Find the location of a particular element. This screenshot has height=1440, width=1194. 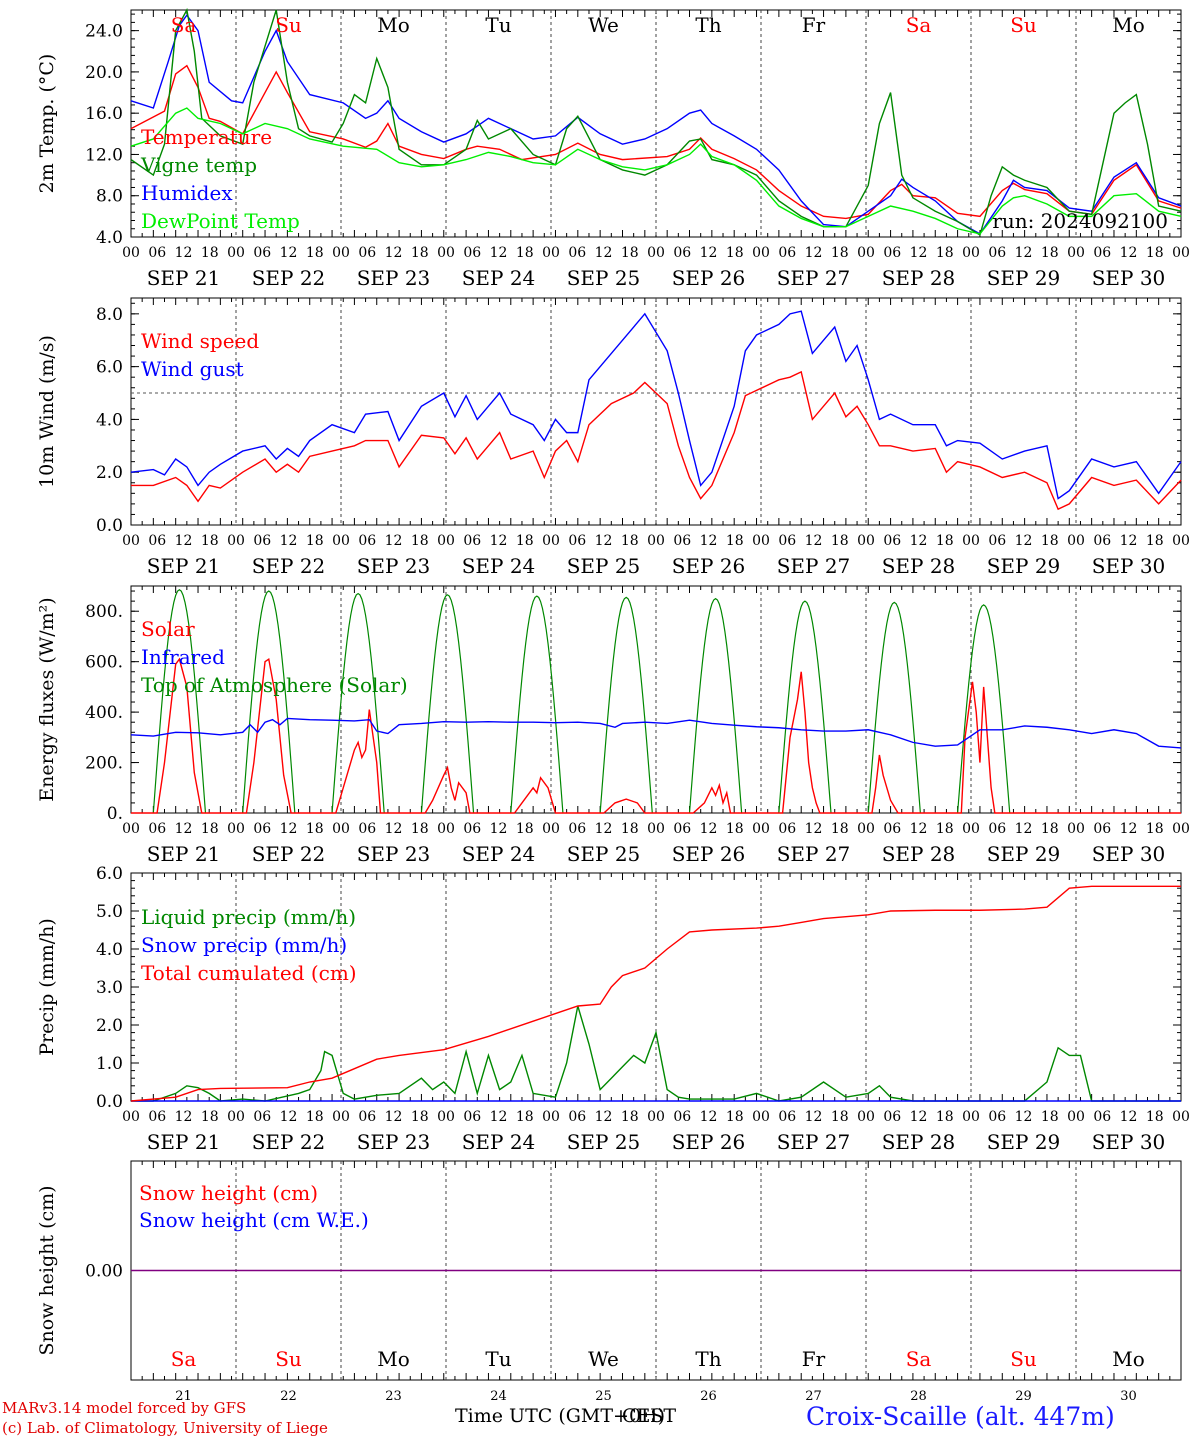

day-number-label: 28 is located at coordinates (918, 1396).